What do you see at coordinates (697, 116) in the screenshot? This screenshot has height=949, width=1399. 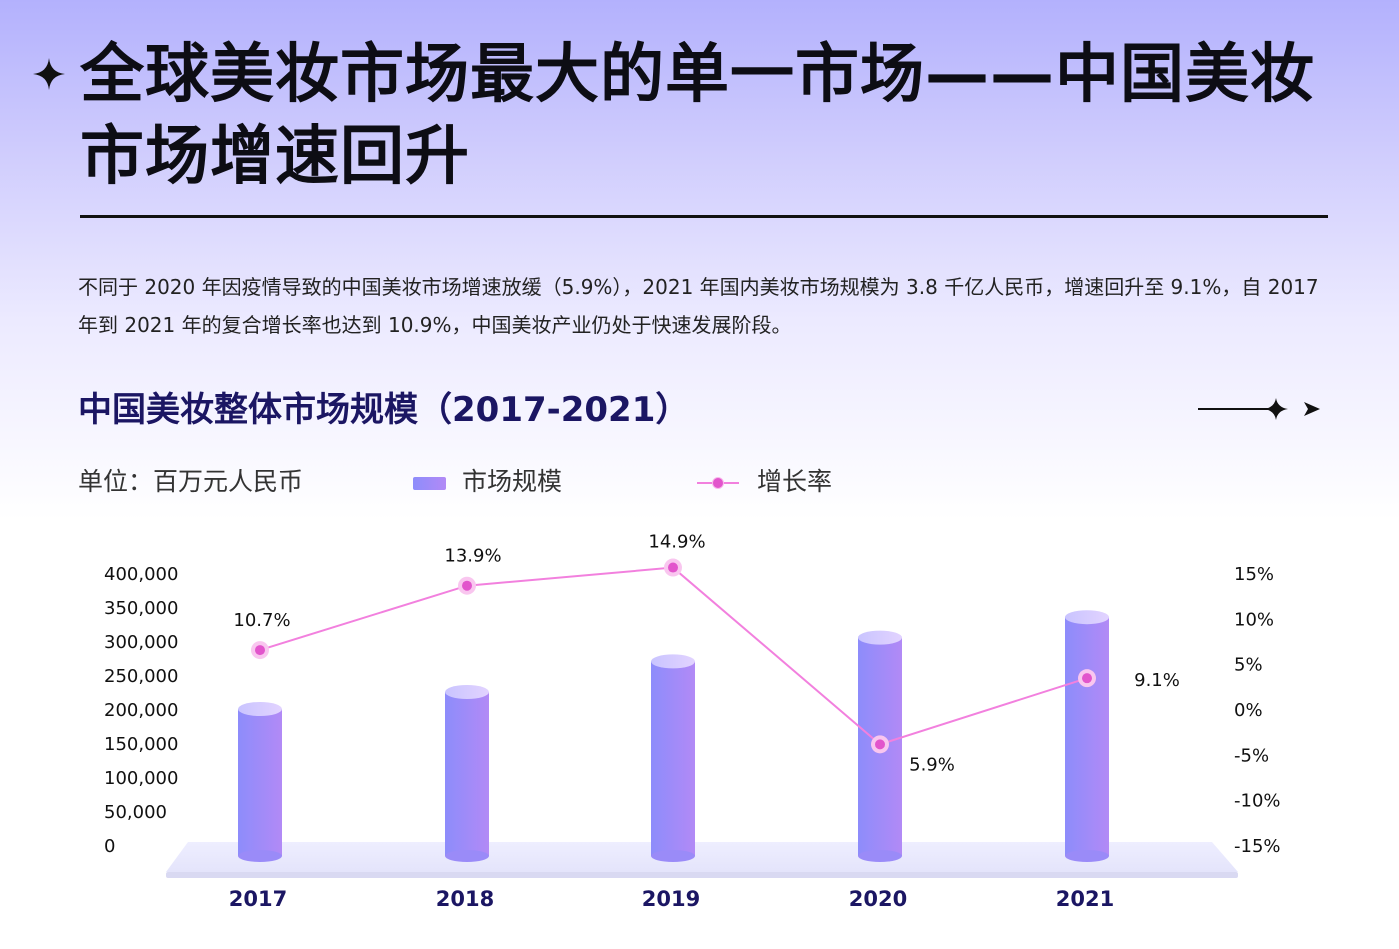 I see `page-title: 全球美妆市场最大的单一市场——中国美妆市场增速回升` at bounding box center [697, 116].